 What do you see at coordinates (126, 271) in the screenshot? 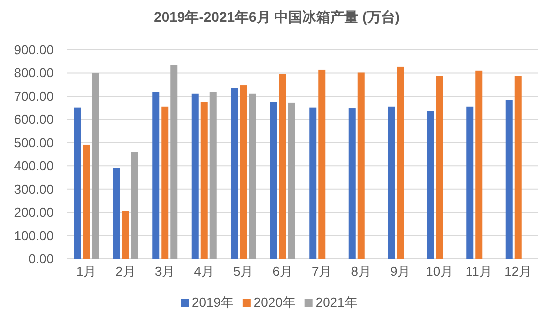
I see `x-tick-label: 2月` at bounding box center [126, 271].